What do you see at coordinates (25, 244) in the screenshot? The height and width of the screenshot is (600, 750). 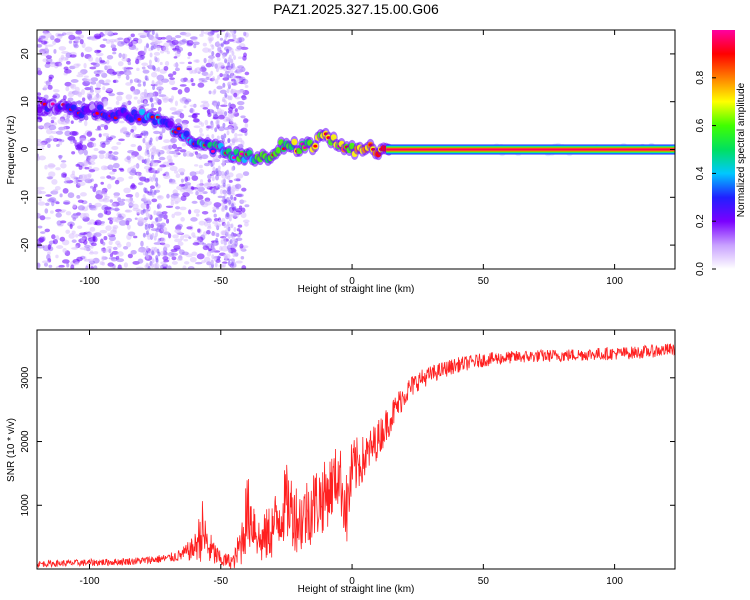 I see `spectrogram-y-tick-label: -20` at bounding box center [25, 244].